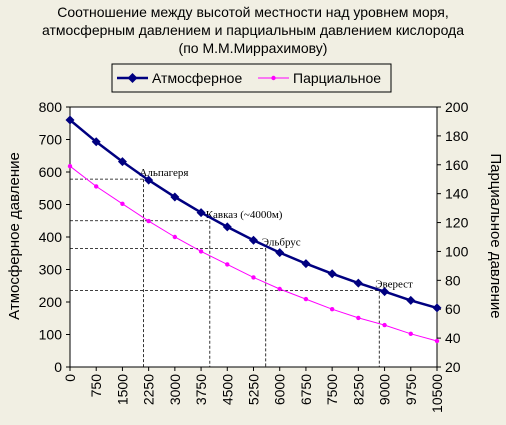 The image size is (506, 425). What do you see at coordinates (495, 235) in the screenshot?
I see `y-axis-right-label: Парциальное давление` at bounding box center [495, 235].